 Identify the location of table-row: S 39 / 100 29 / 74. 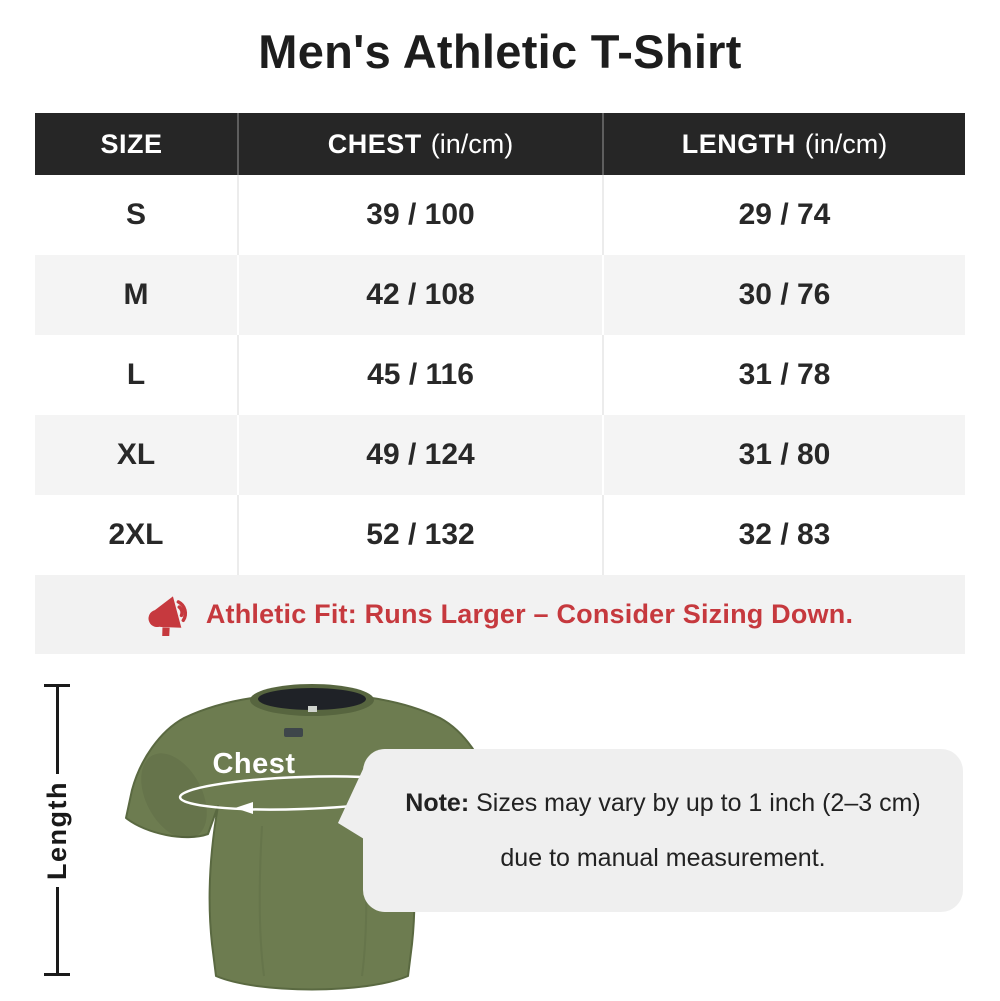
(500, 215).